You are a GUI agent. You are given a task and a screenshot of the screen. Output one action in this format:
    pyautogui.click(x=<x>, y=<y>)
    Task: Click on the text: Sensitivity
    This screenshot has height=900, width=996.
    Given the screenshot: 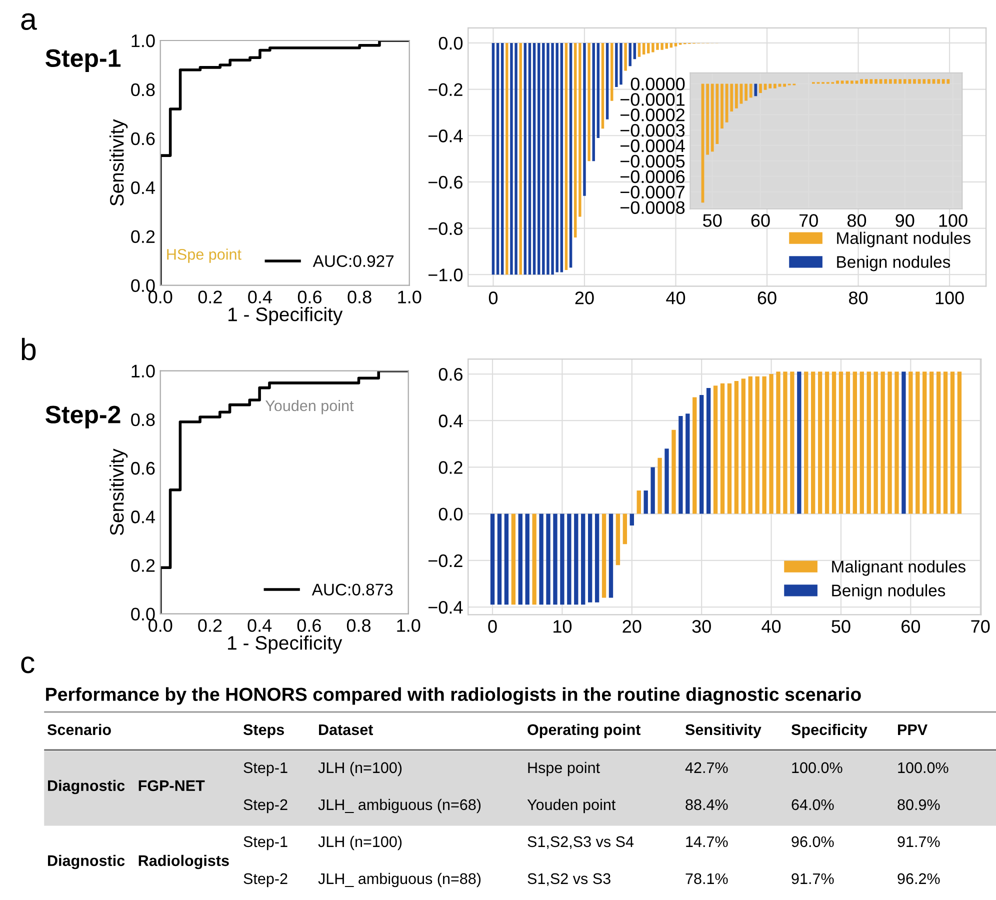 What is the action you would take?
    pyautogui.click(x=723, y=731)
    